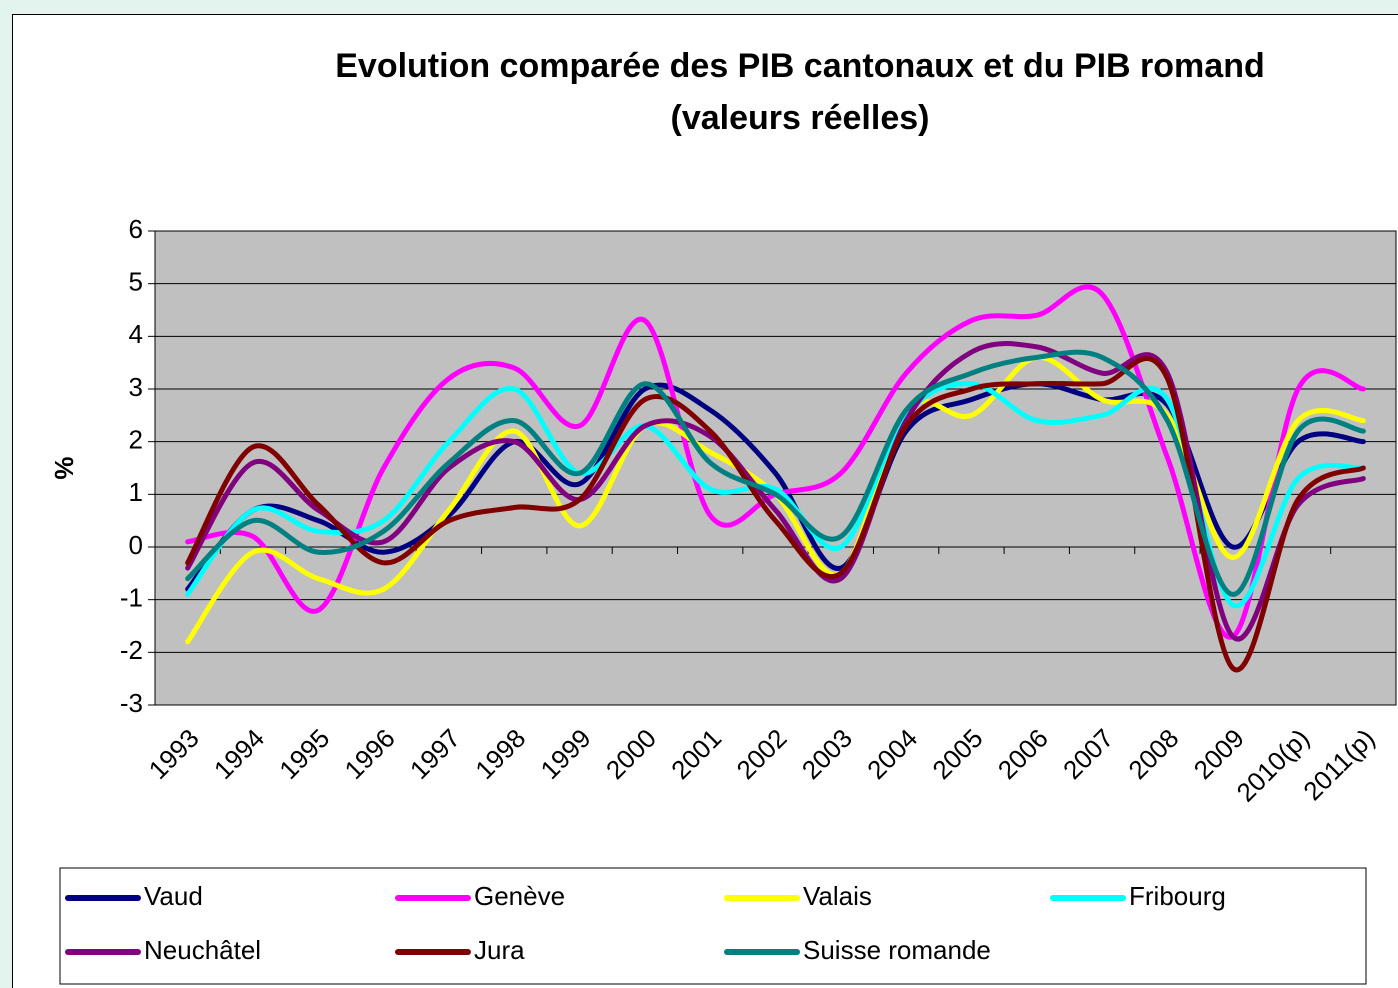 The height and width of the screenshot is (988, 1398). What do you see at coordinates (566, 754) in the screenshot?
I see `x-tick-label: 1999` at bounding box center [566, 754].